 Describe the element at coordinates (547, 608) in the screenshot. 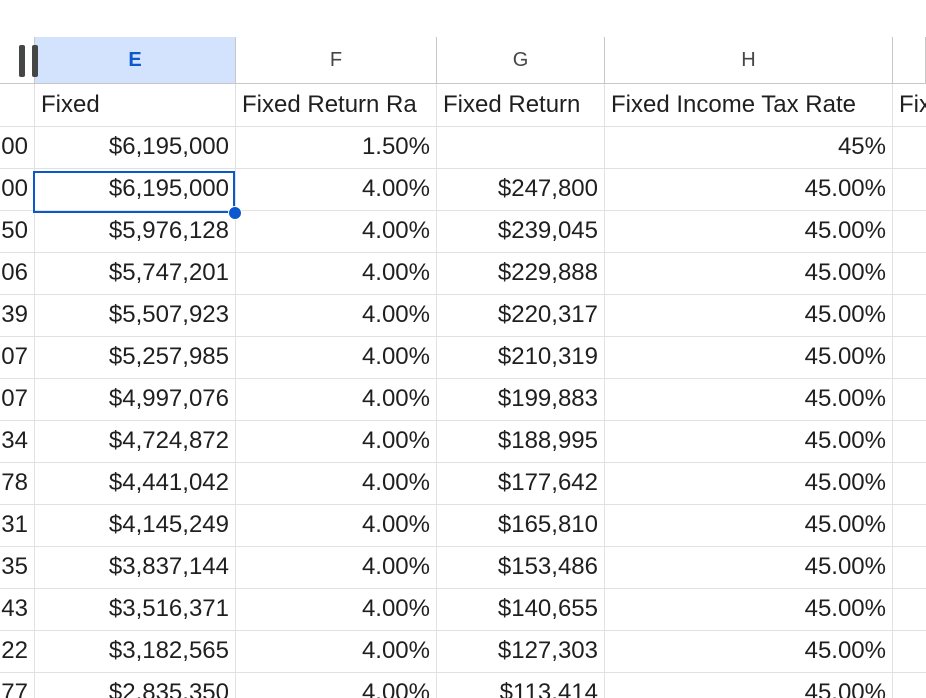

I see `data-cell: $140,655` at that location.